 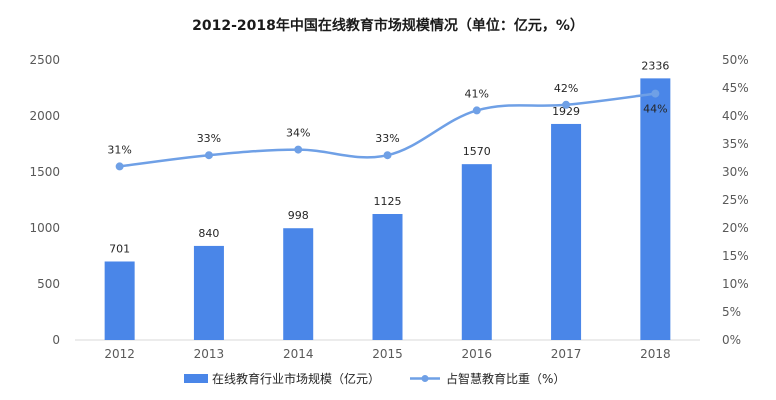 I want to click on x-axis: 2012 2013 2014 2015 2016 2017 2018, so click(x=387, y=350).